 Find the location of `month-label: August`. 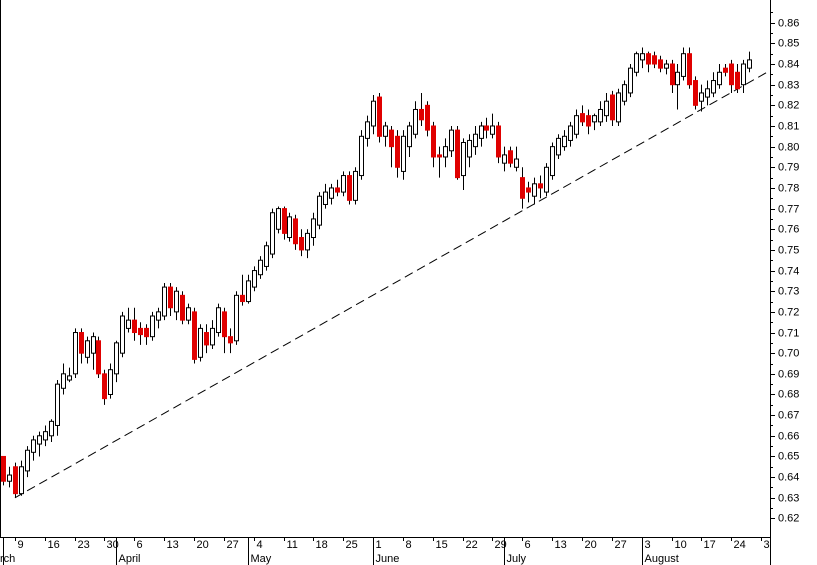

month-label: August is located at coordinates (662, 559).